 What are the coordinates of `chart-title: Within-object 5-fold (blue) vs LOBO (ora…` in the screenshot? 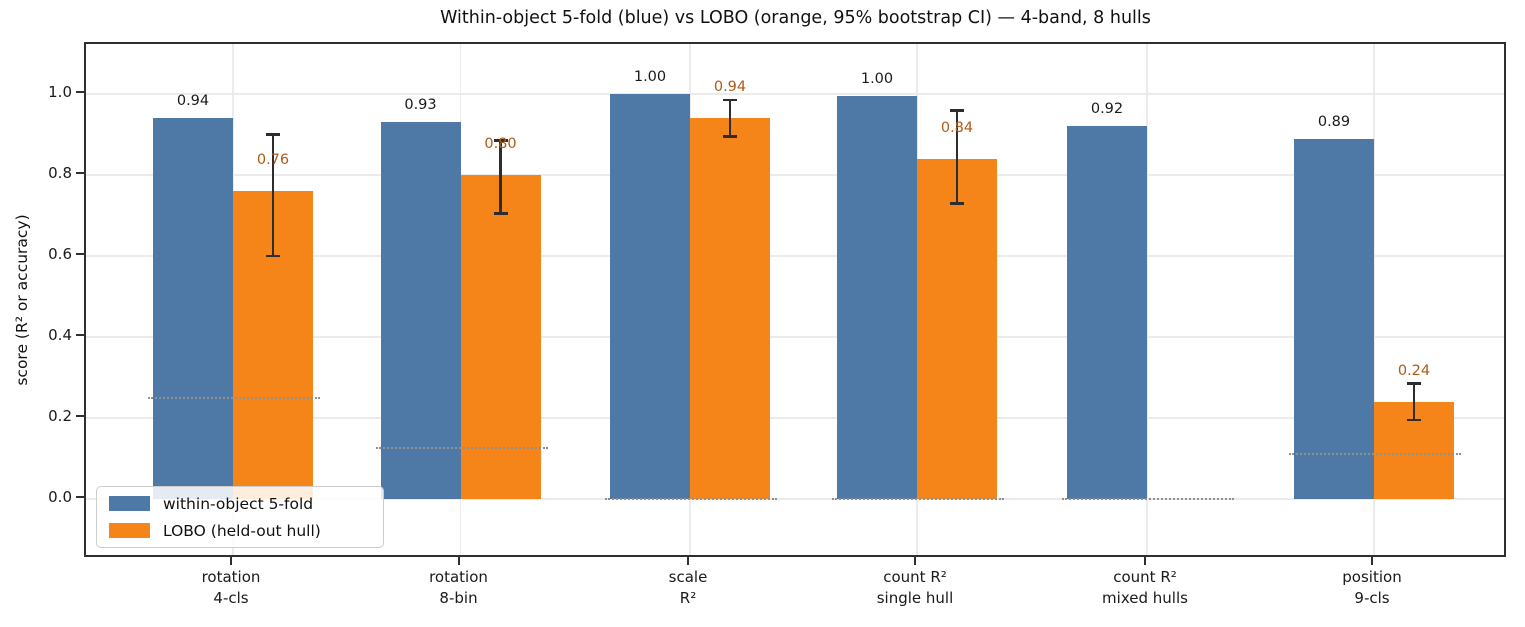 It's located at (795, 18).